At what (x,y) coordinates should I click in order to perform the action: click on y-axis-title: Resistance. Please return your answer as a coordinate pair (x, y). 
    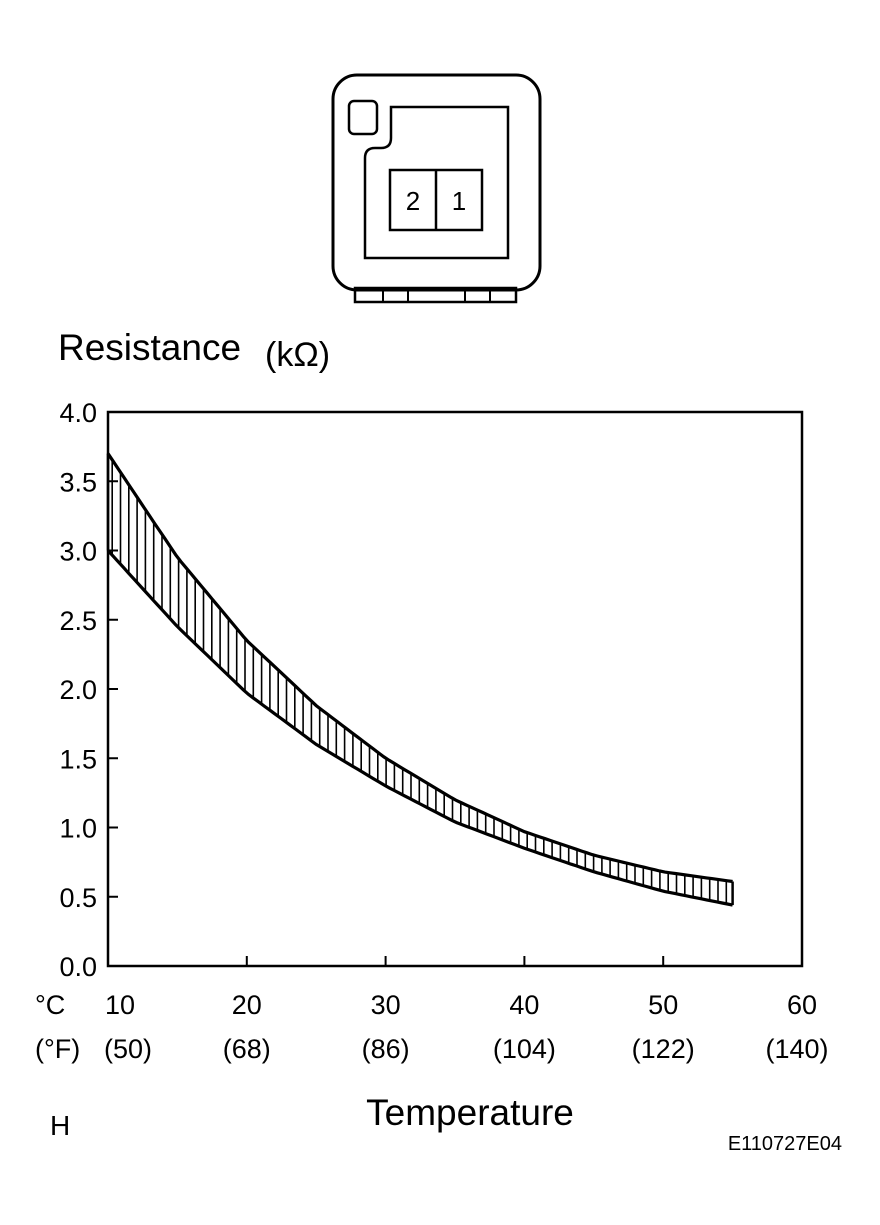
    Looking at the image, I should click on (149, 347).